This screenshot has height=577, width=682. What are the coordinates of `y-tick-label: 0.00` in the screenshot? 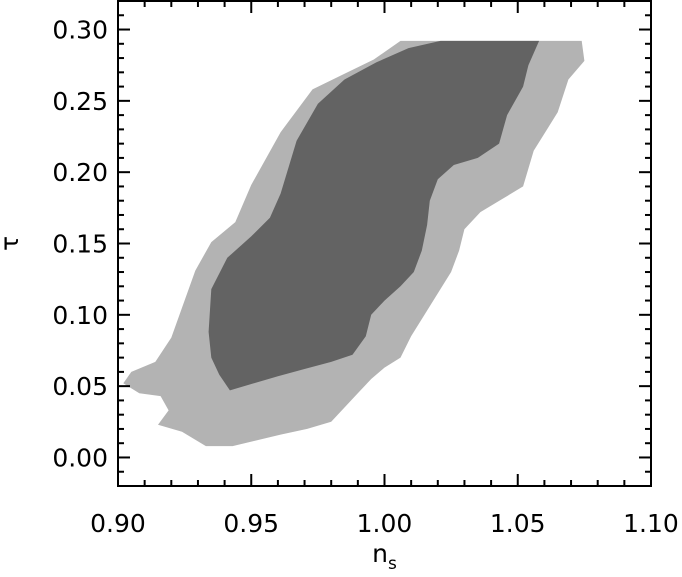 It's located at (80, 457).